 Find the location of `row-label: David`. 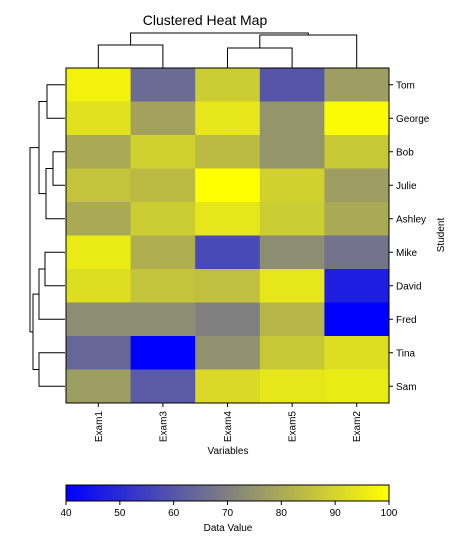

row-label: David is located at coordinates (409, 286).